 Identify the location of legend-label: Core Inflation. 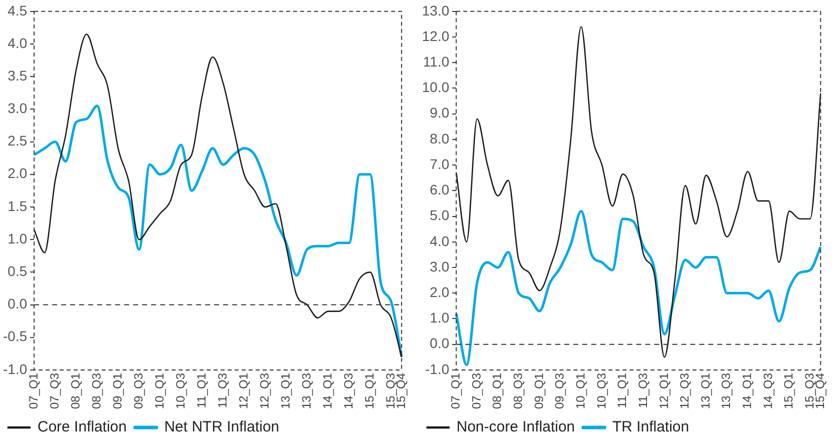
(82, 427).